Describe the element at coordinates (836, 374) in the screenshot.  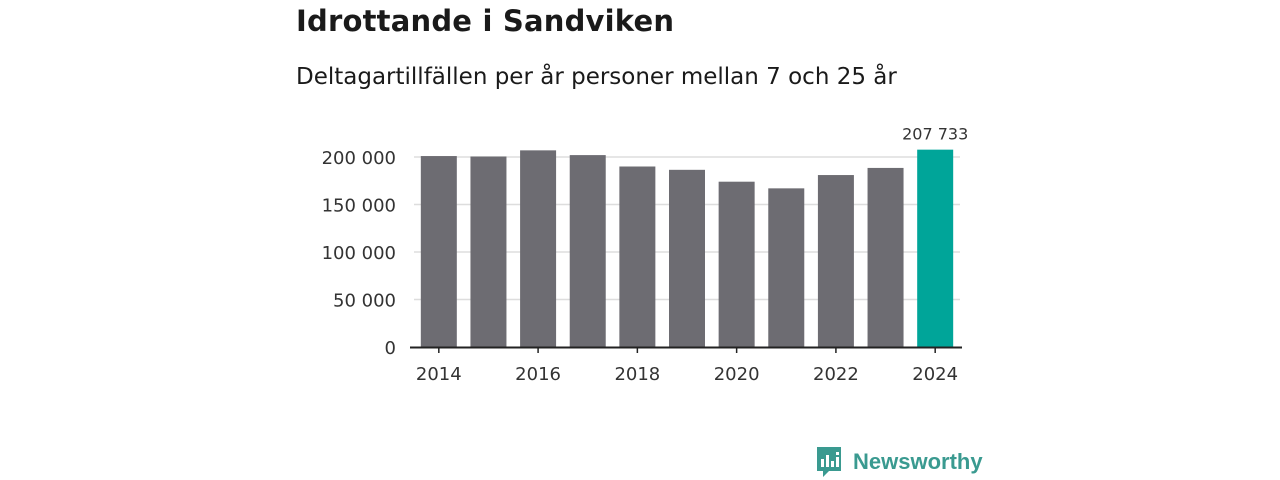
I see `x-tick-label: 2022` at that location.